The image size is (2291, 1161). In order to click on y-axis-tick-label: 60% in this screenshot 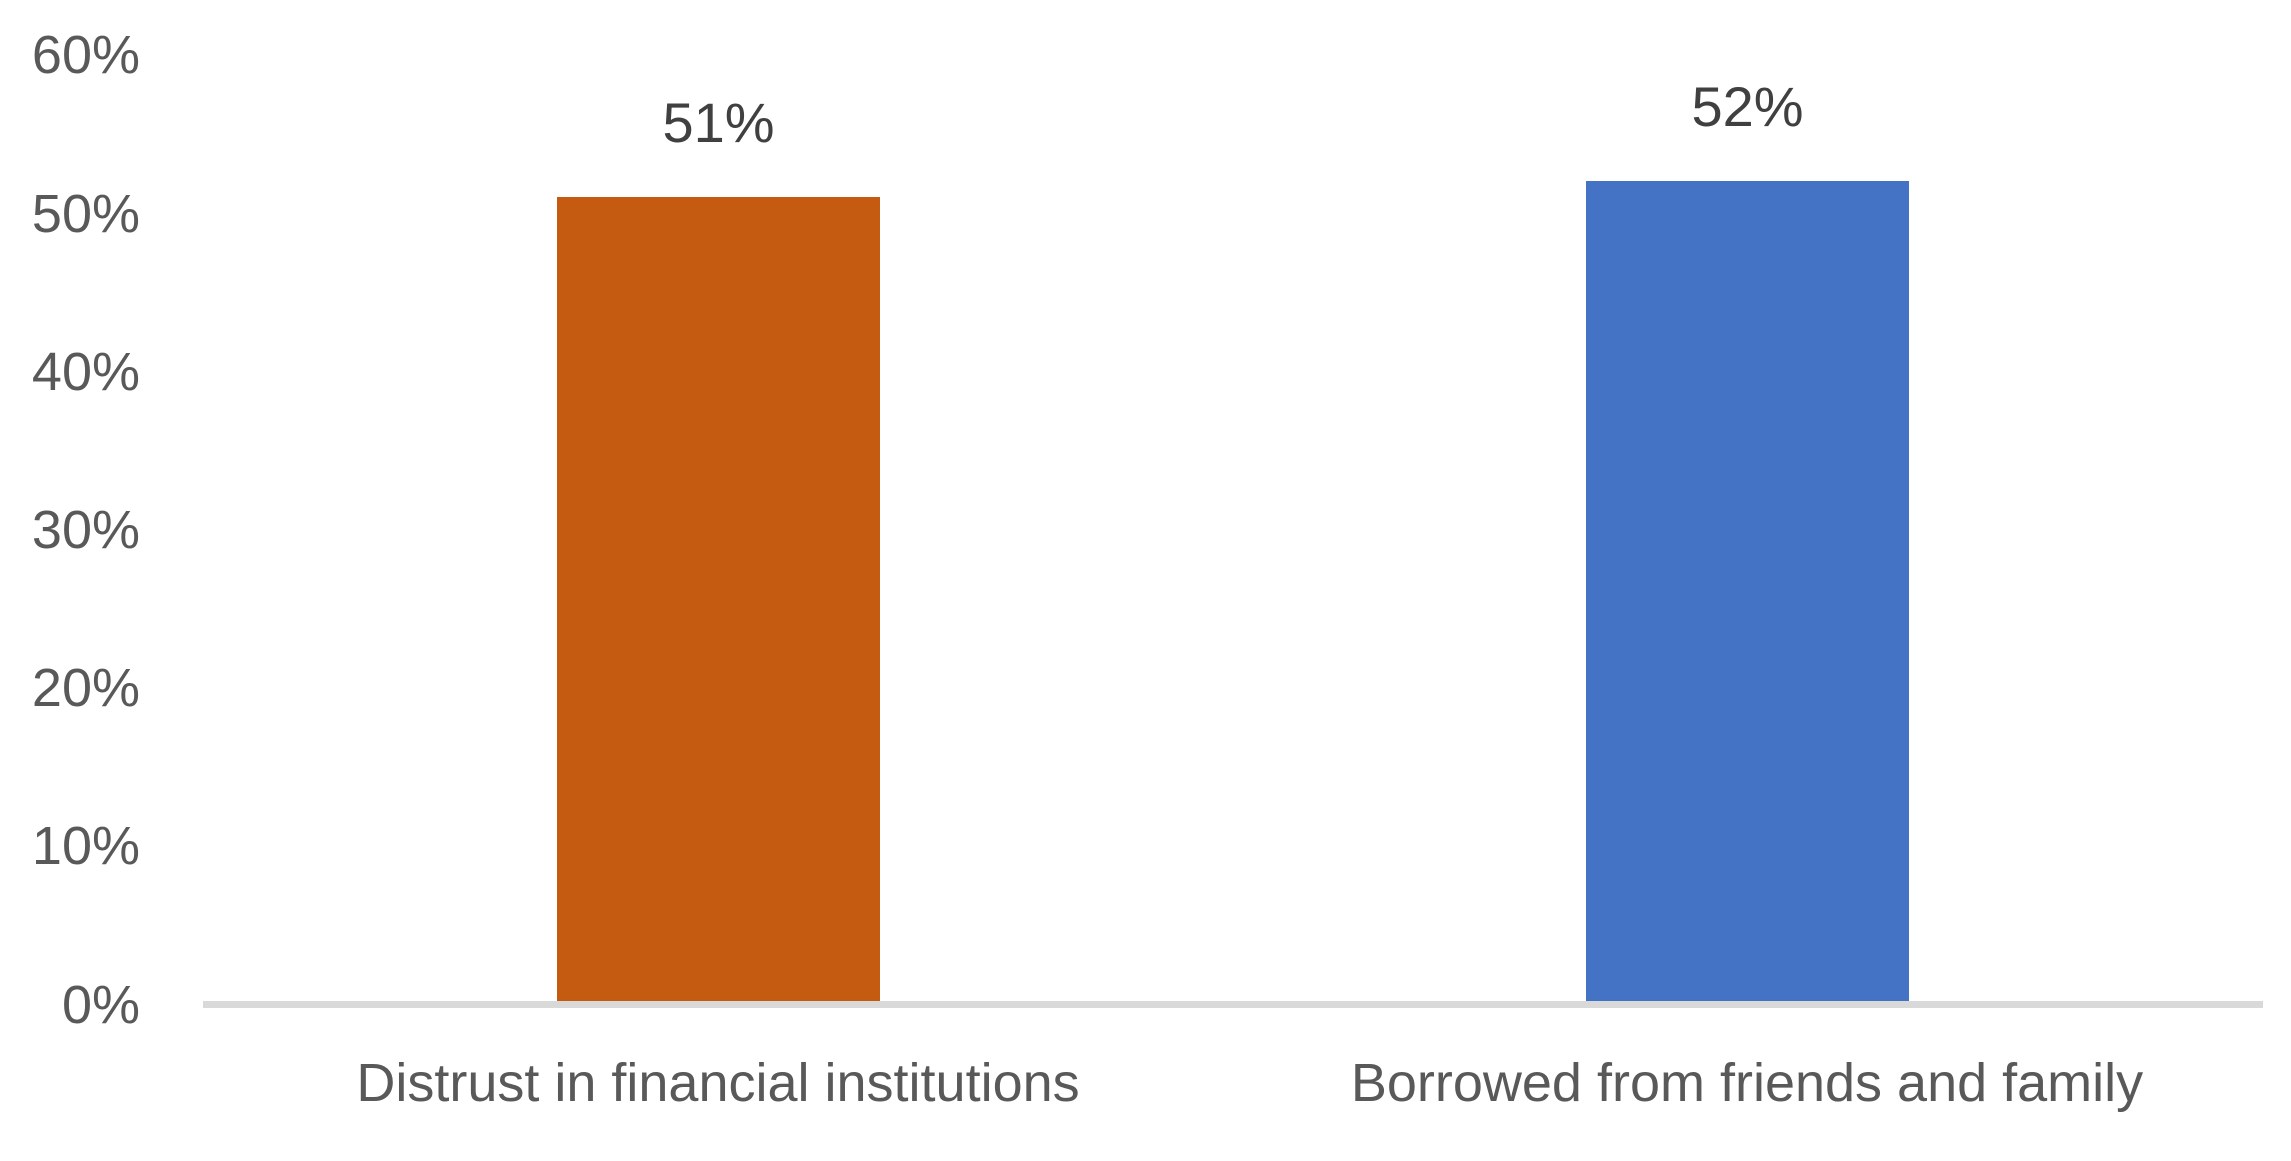, I will do `click(85, 55)`.